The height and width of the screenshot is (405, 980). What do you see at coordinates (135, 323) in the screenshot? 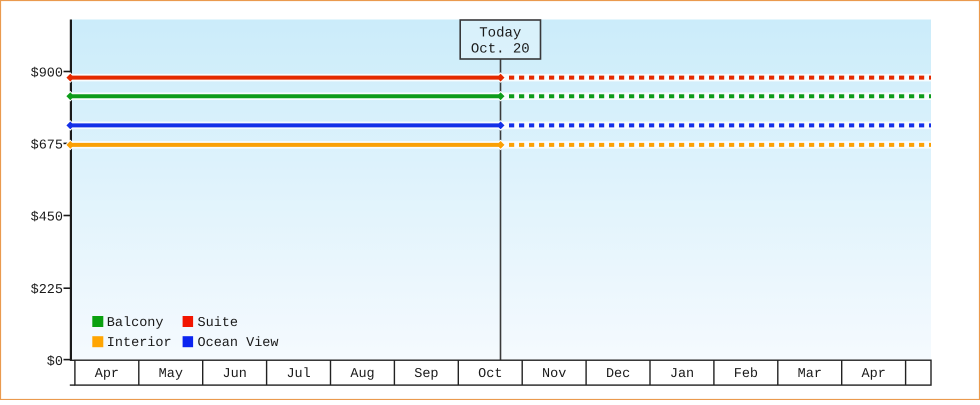
I see `svg-text: Balcony` at bounding box center [135, 323].